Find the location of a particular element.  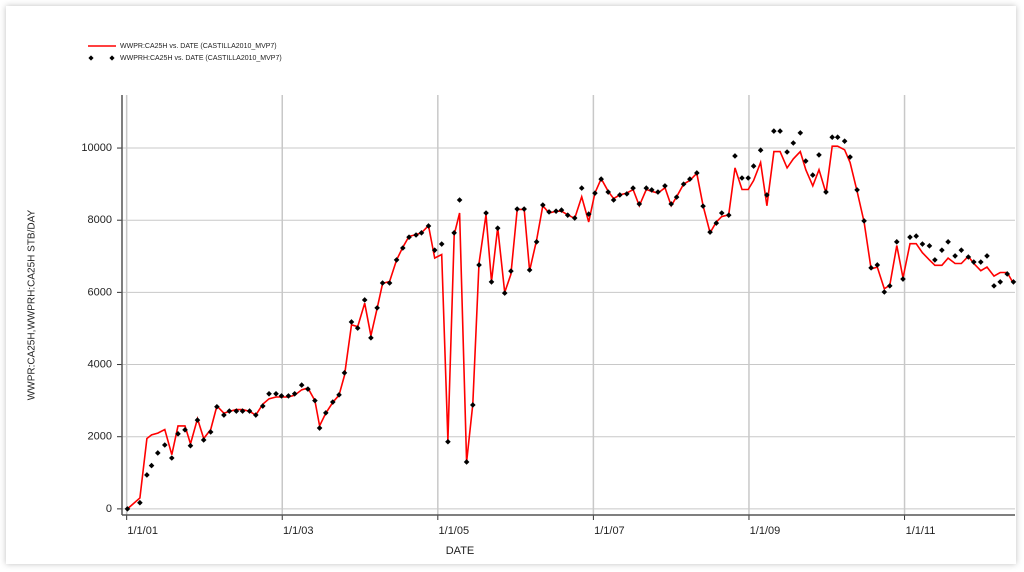

x-tick-label: 1/1/03 is located at coordinates (298, 531).